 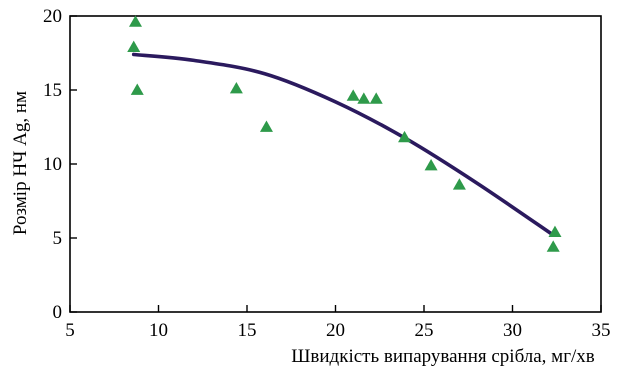 I want to click on x-axis: 5 10 15 20 25 30 35, so click(x=338, y=323).